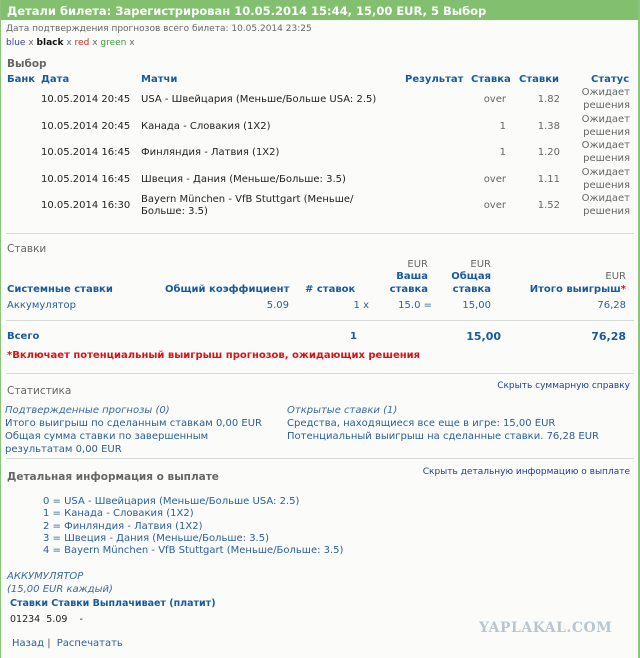 This screenshot has height=658, width=640. I want to click on col-status: Статус, so click(610, 79).